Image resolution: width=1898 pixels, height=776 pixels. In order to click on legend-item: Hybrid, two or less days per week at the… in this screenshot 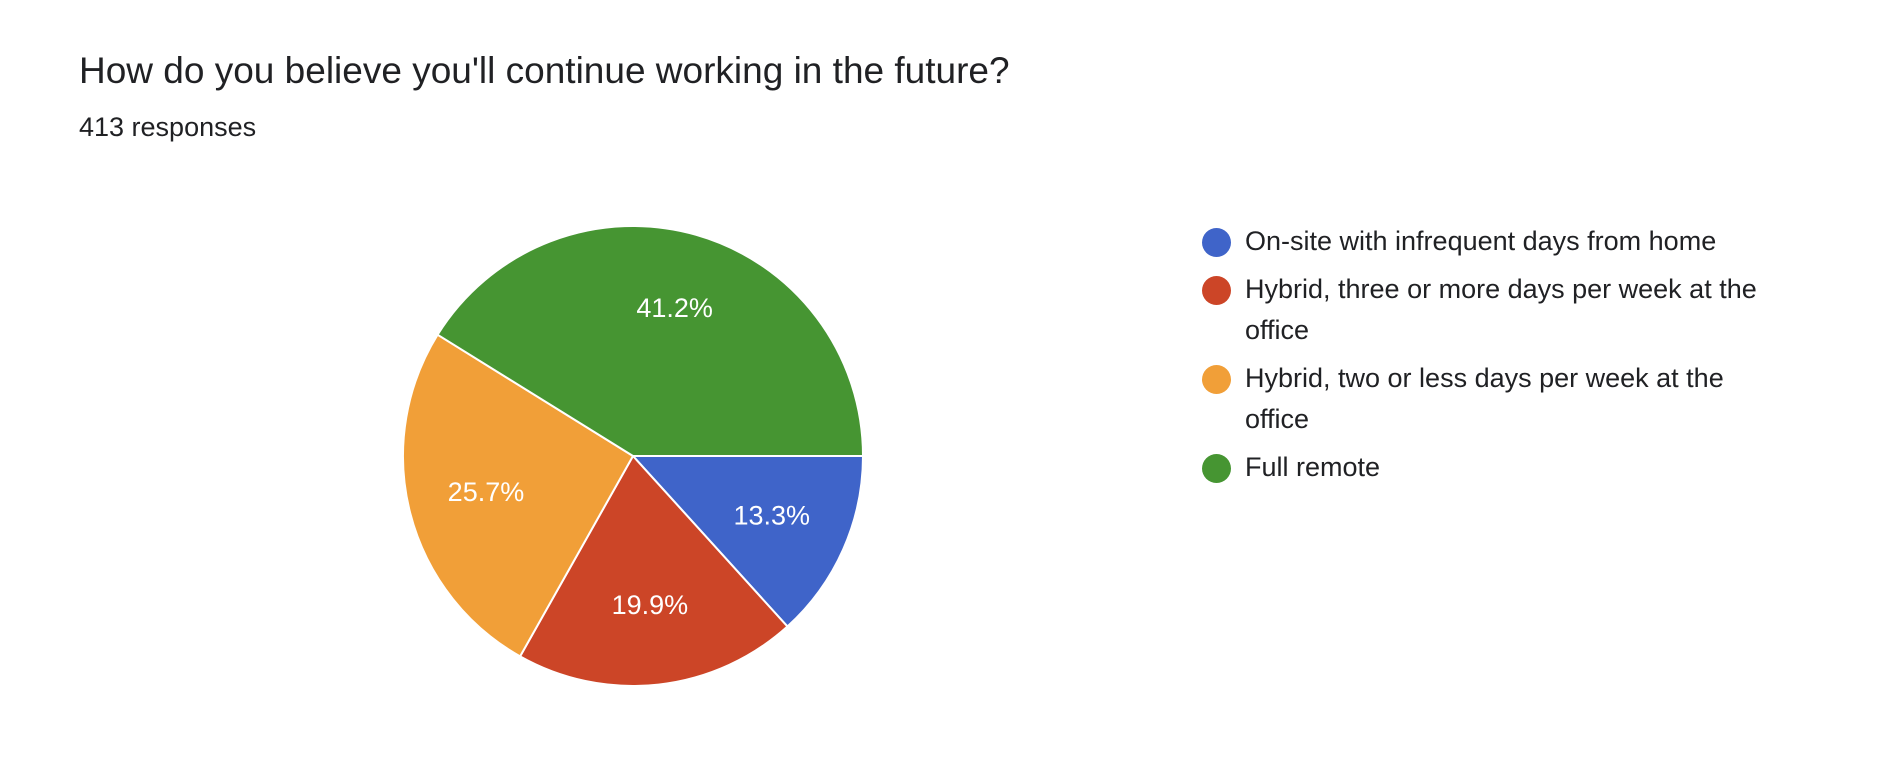, I will do `click(1495, 399)`.